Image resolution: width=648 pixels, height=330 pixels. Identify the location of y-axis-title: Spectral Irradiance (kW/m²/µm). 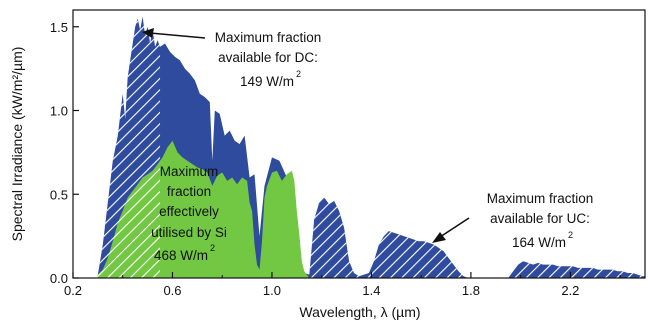
(17, 144).